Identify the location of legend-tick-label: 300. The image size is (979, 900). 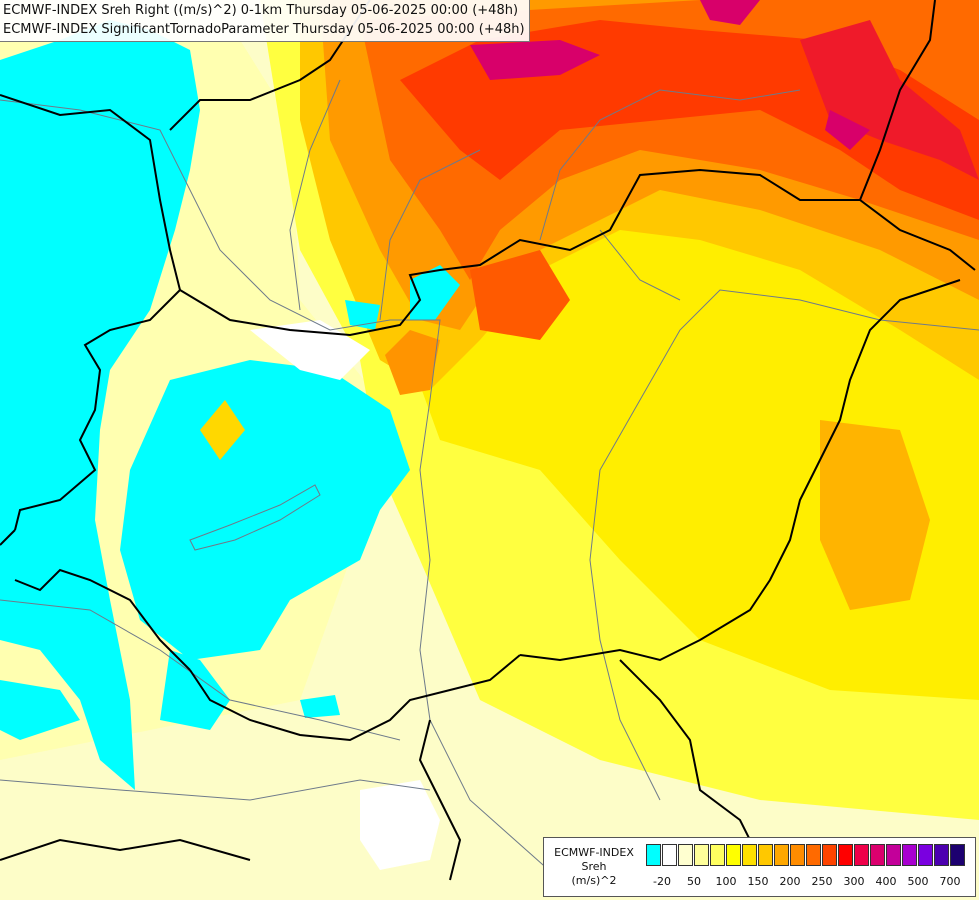
(854, 881).